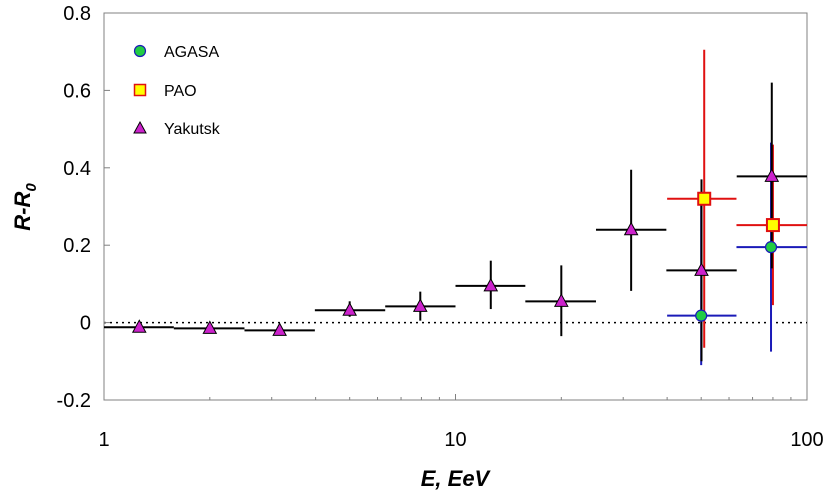  I want to click on legend: AGASA PAO Yakutsk, so click(177, 91).